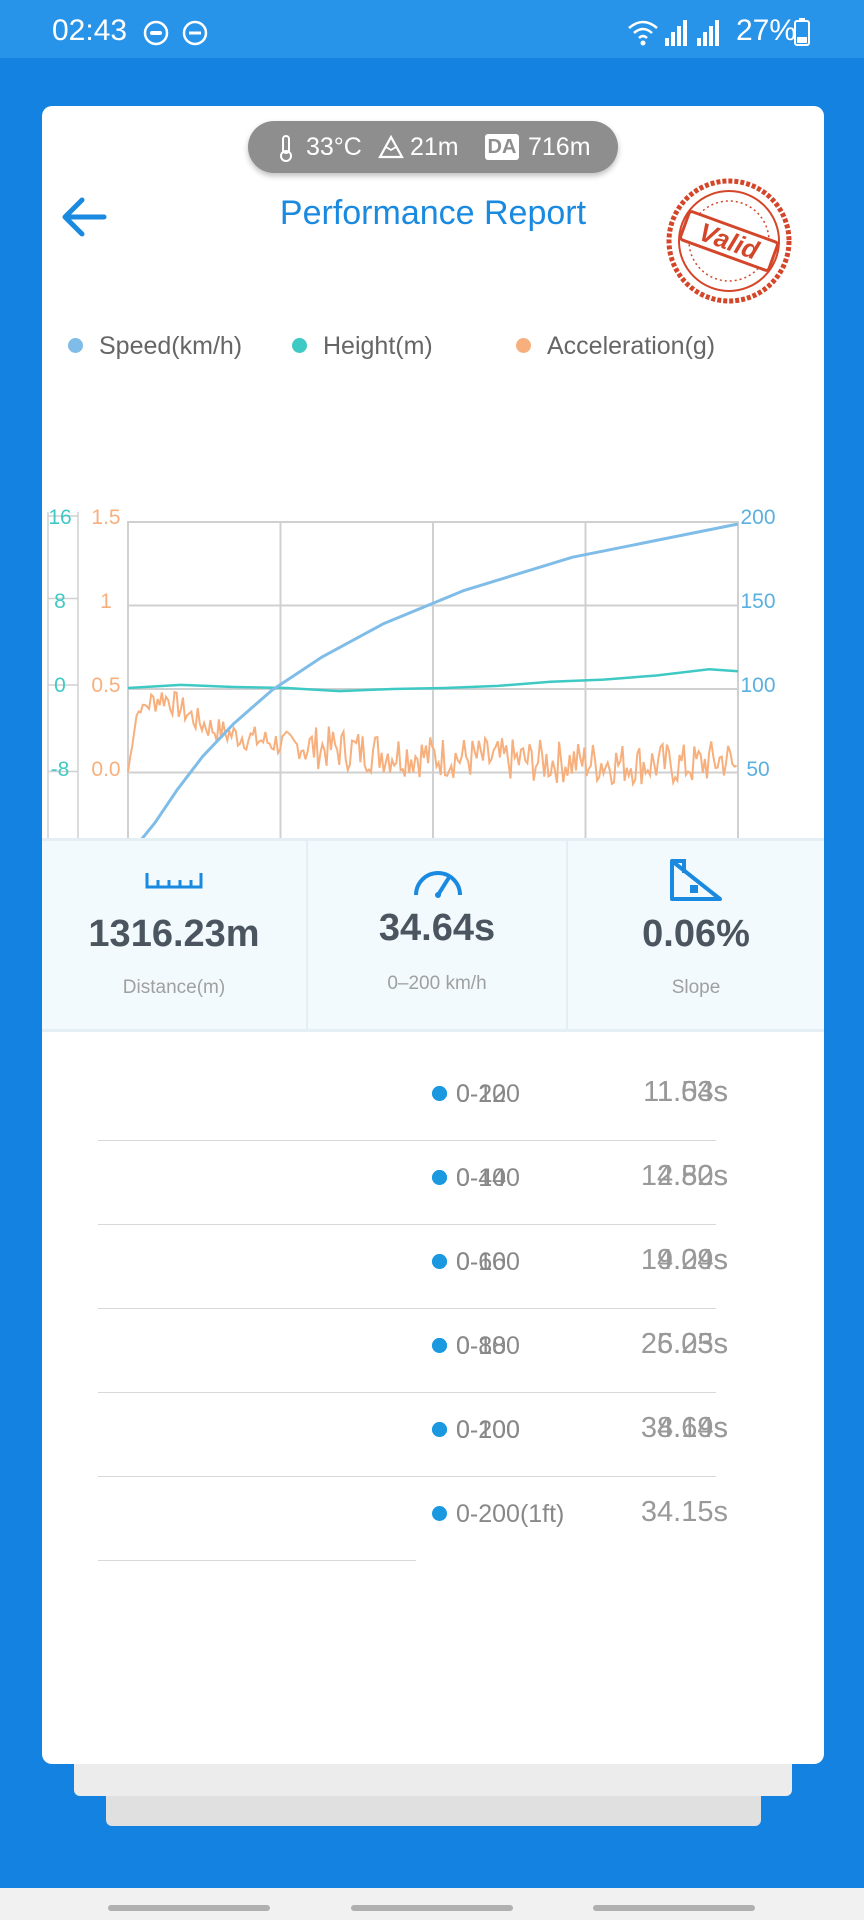  What do you see at coordinates (674, 1908) in the screenshot?
I see `nav-back-button` at bounding box center [674, 1908].